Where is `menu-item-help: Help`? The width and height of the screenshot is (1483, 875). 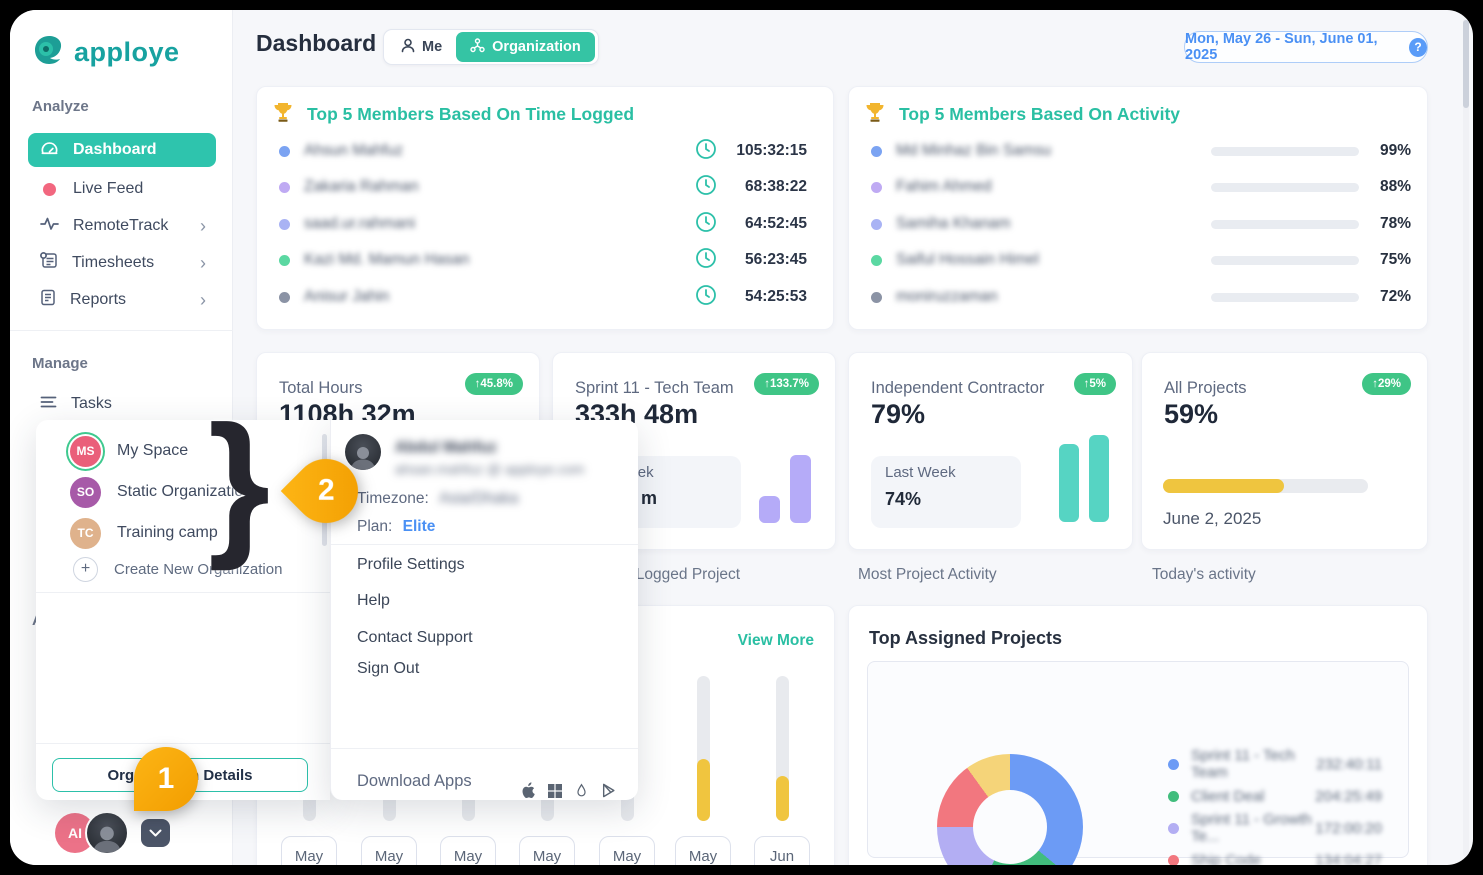 menu-item-help: Help is located at coordinates (373, 600).